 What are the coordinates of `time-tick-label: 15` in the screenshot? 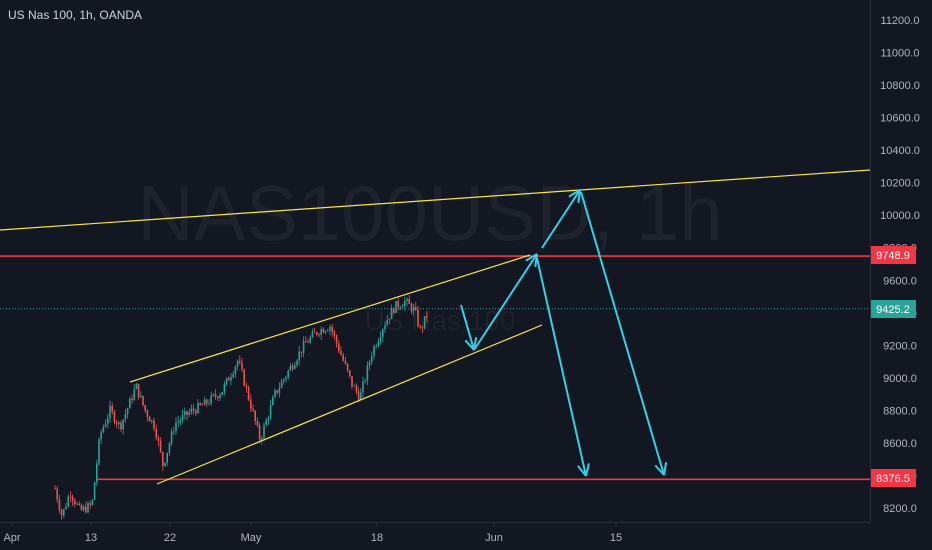 It's located at (616, 538).